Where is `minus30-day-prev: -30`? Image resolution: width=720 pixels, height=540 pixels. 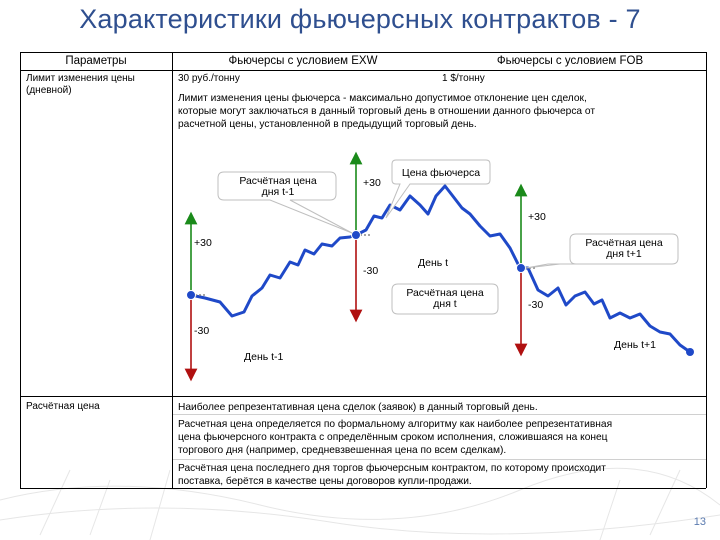 minus30-day-prev: -30 is located at coordinates (202, 331).